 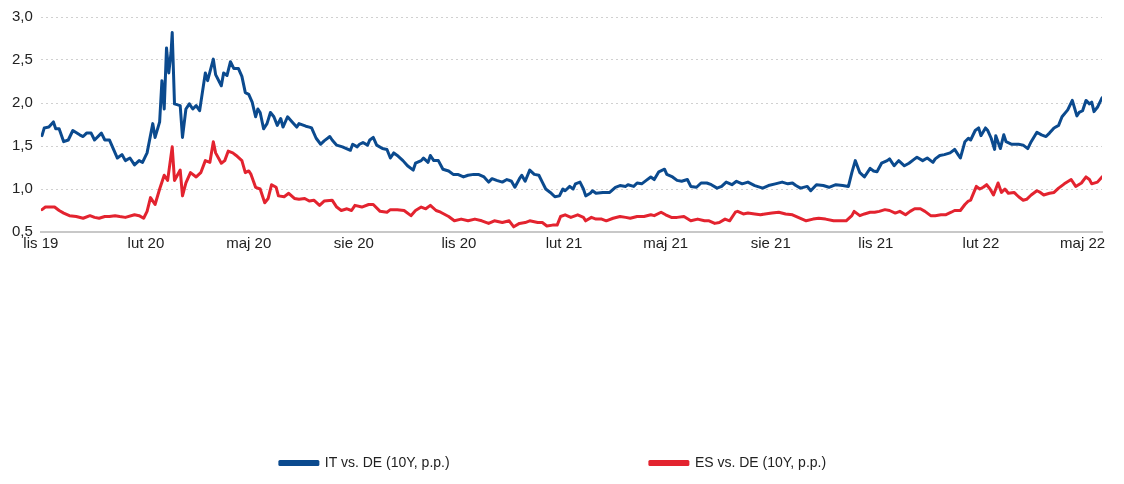 I want to click on x-tick-label: lis 21, so click(x=876, y=243).